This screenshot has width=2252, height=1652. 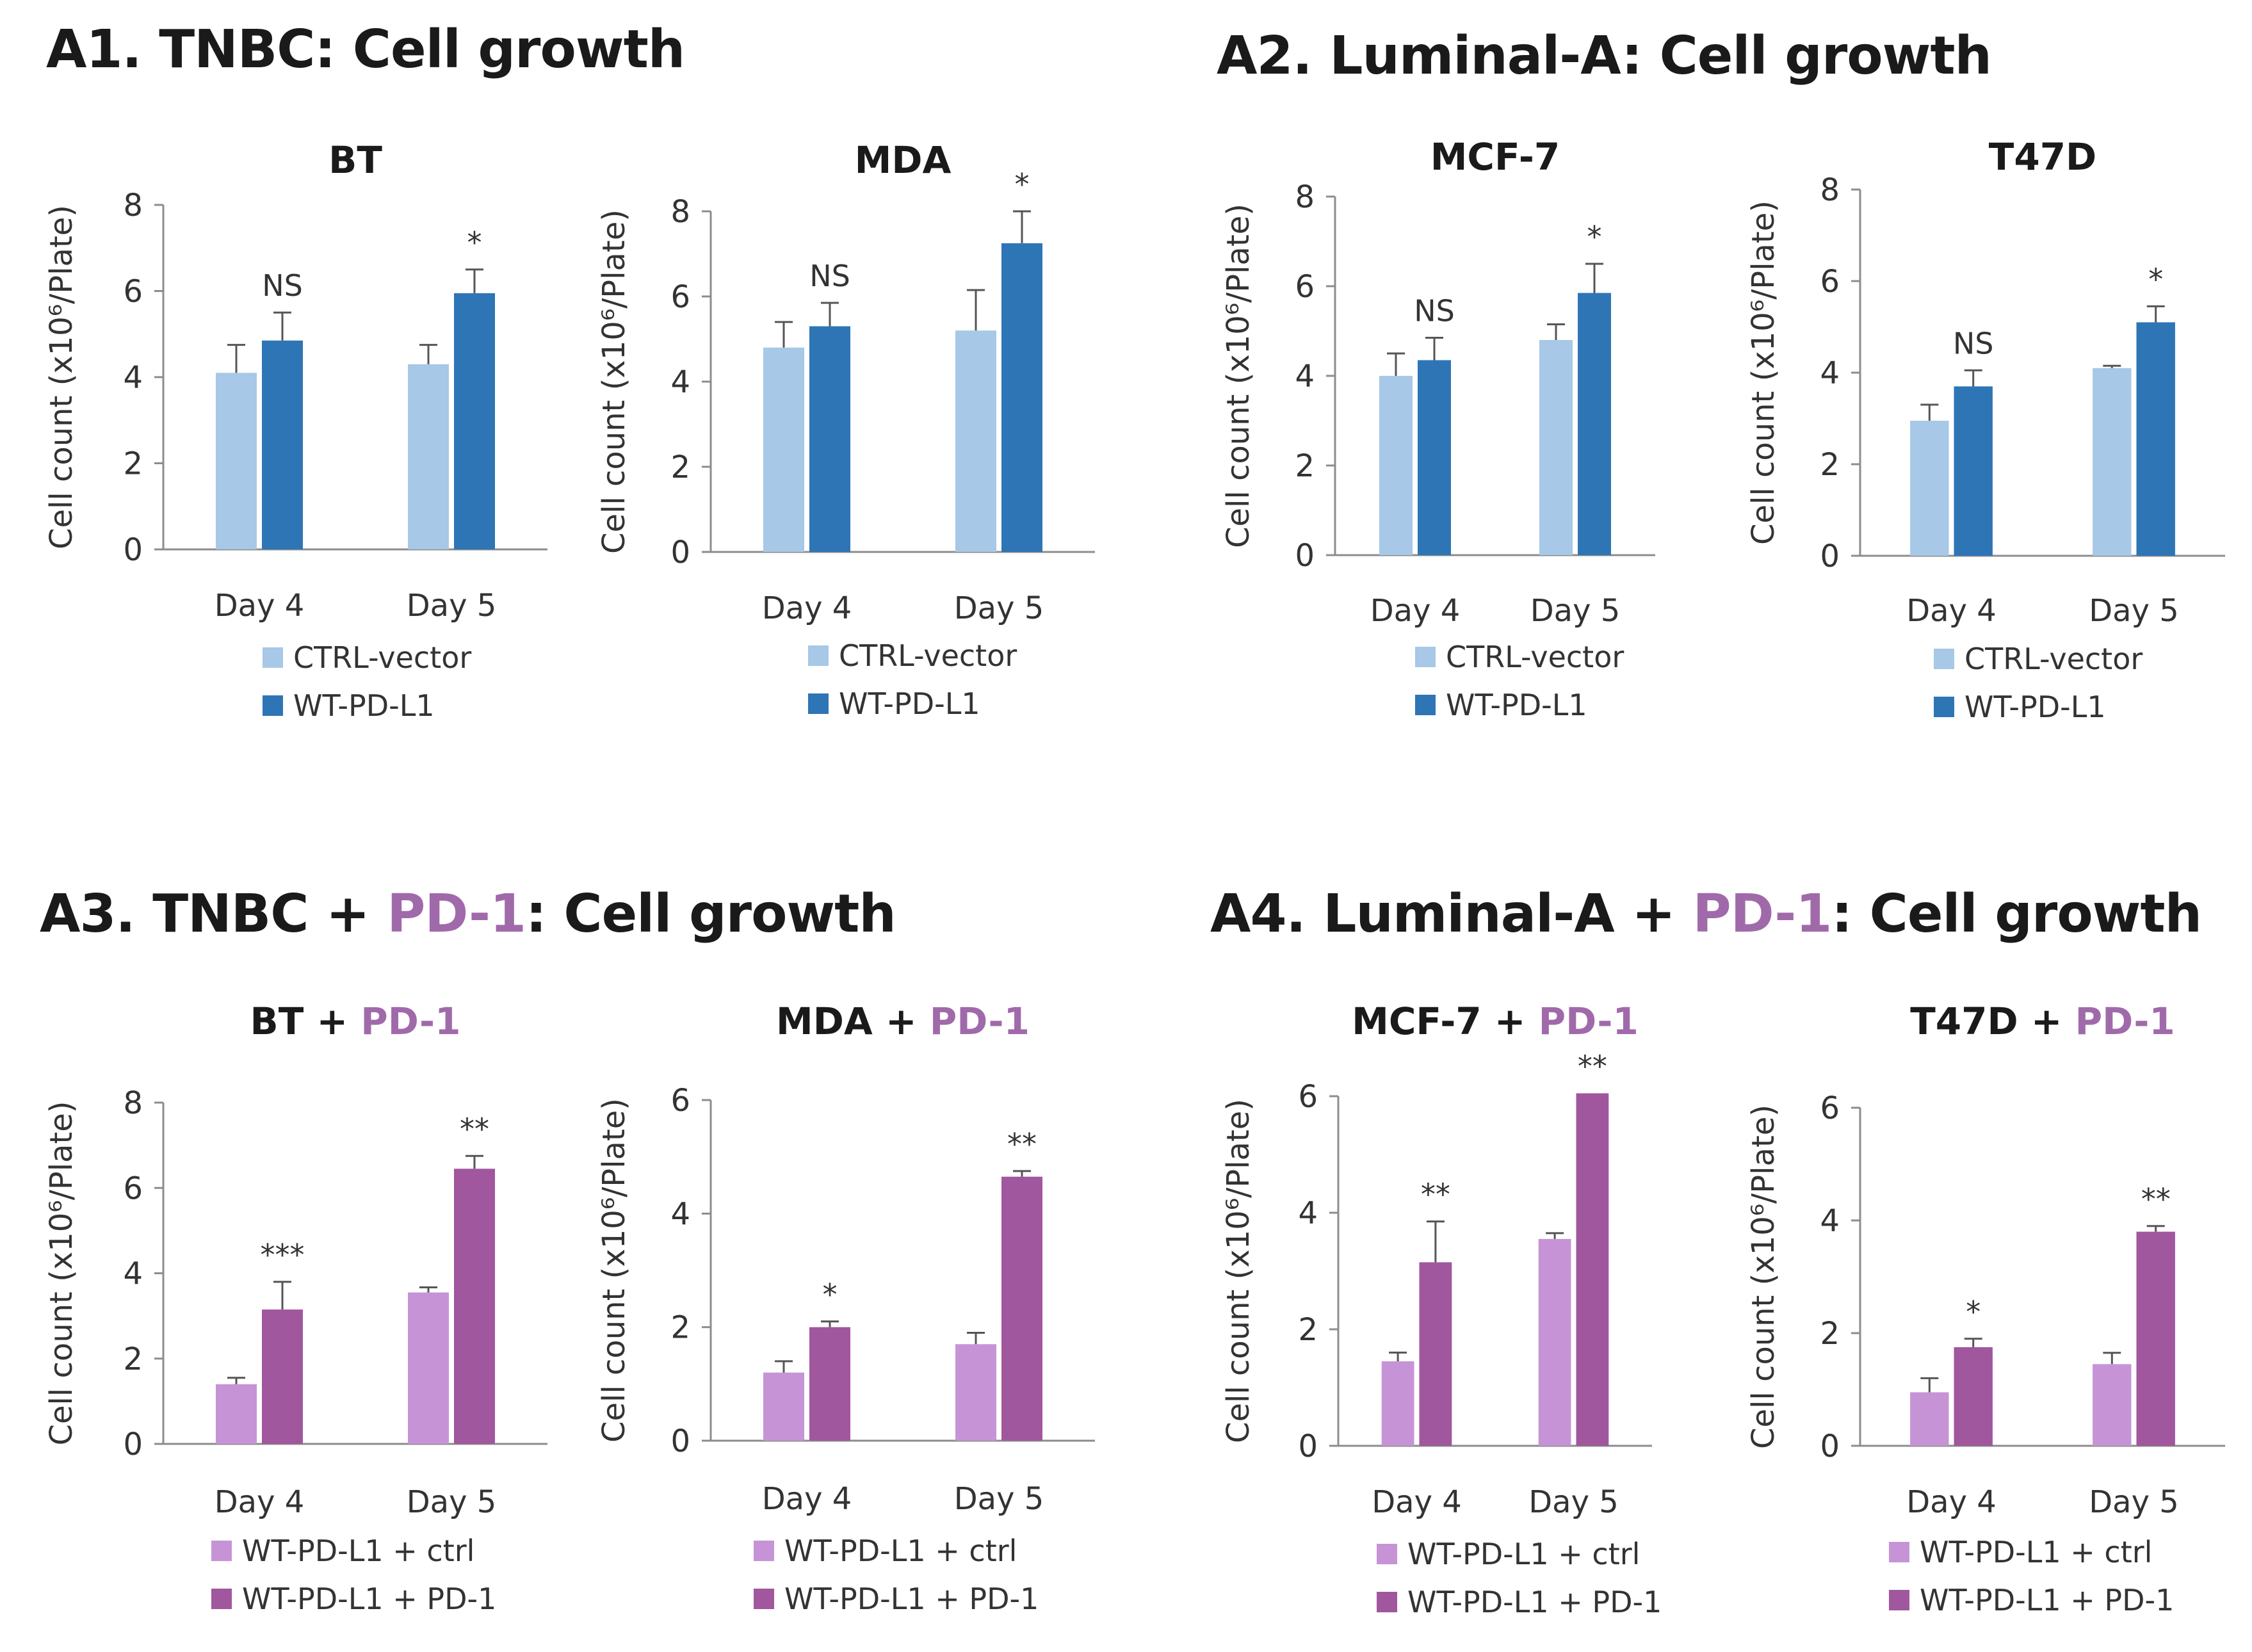 What do you see at coordinates (499, 50) in the screenshot?
I see `panel-title-a1-suffix: : Cell growth` at bounding box center [499, 50].